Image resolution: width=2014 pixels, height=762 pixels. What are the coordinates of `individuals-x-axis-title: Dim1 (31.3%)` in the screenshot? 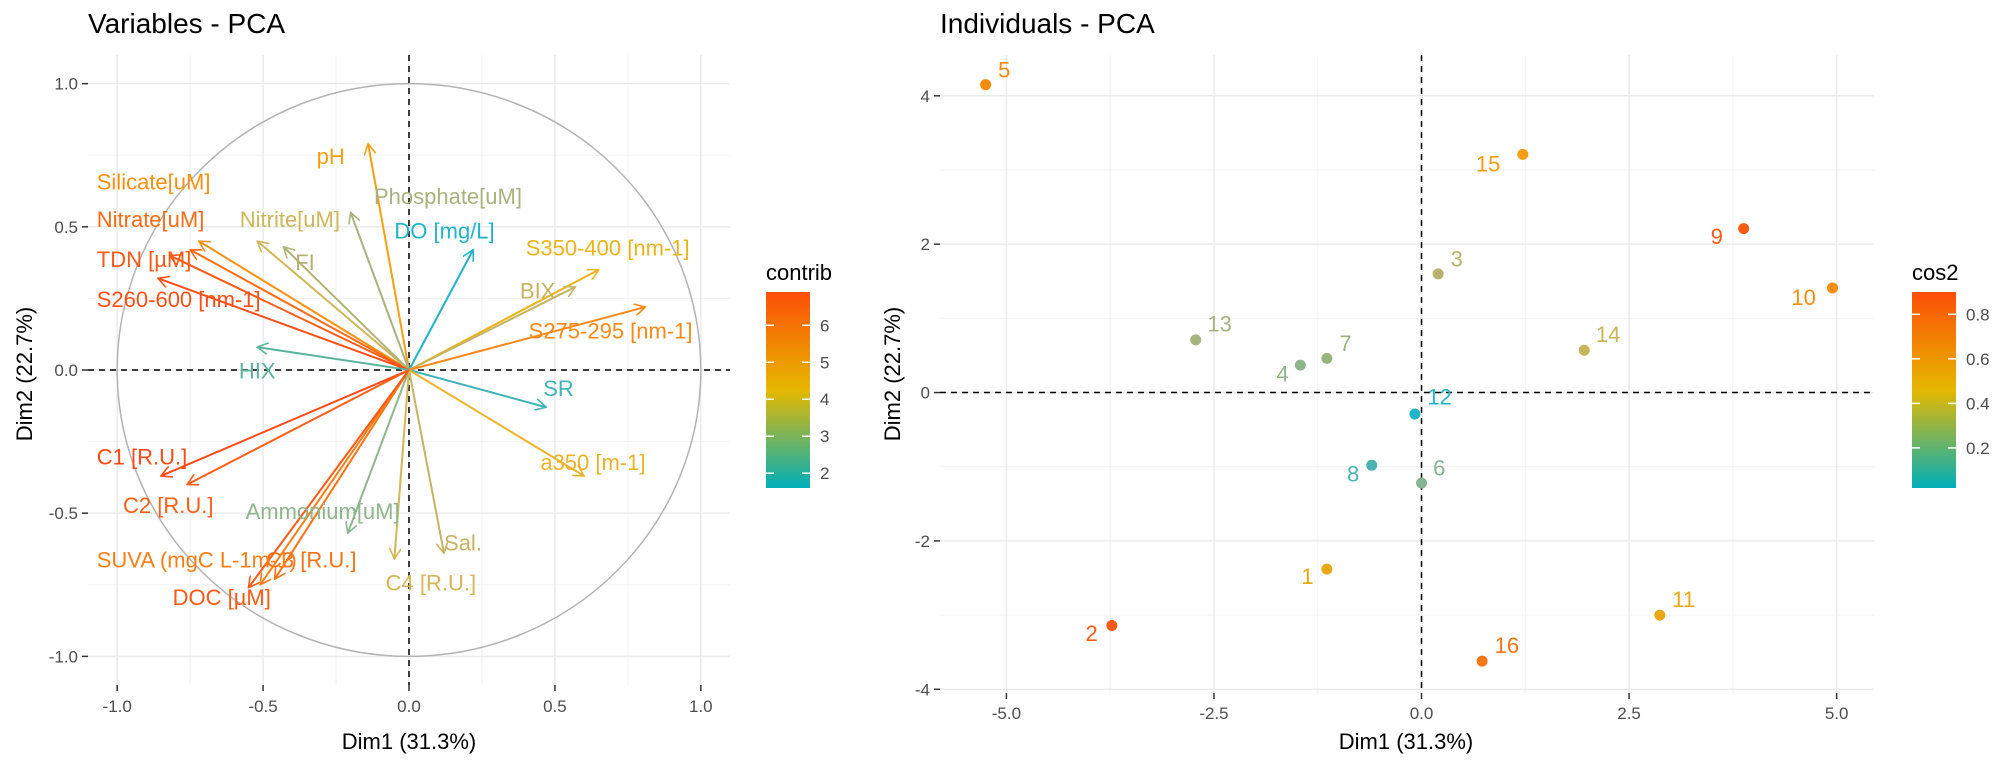 It's located at (1406, 741).